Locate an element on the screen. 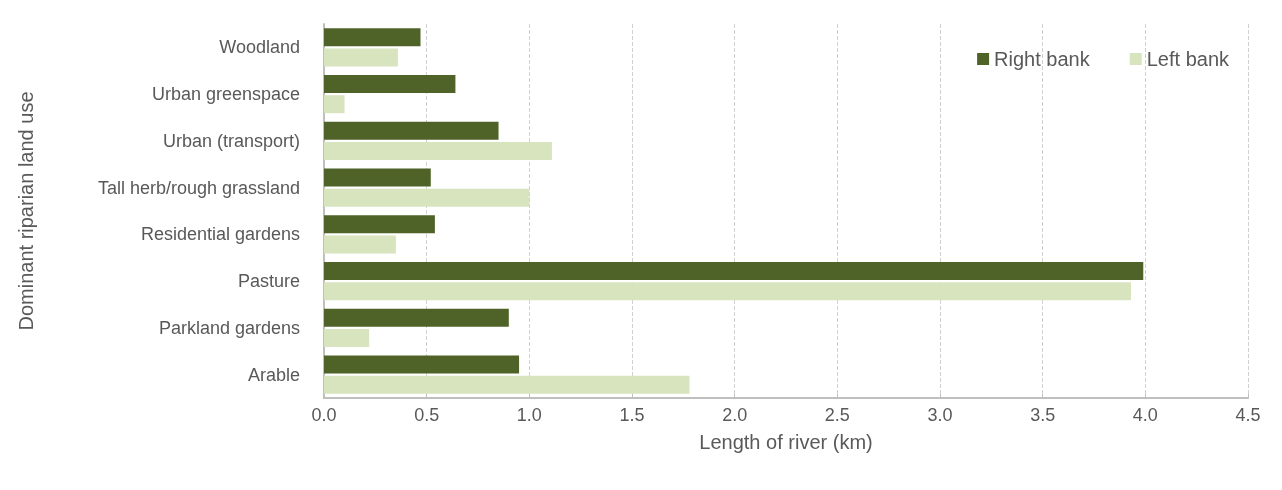 The image size is (1282, 490). x-tick-label: 4.0 is located at coordinates (1145, 415).